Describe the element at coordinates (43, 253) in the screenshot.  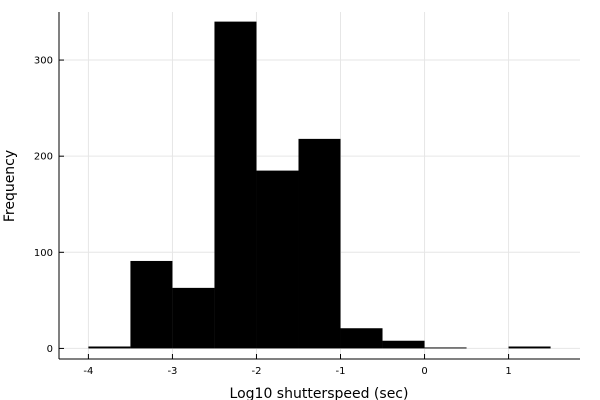
I see `y-tick-label: 100` at that location.